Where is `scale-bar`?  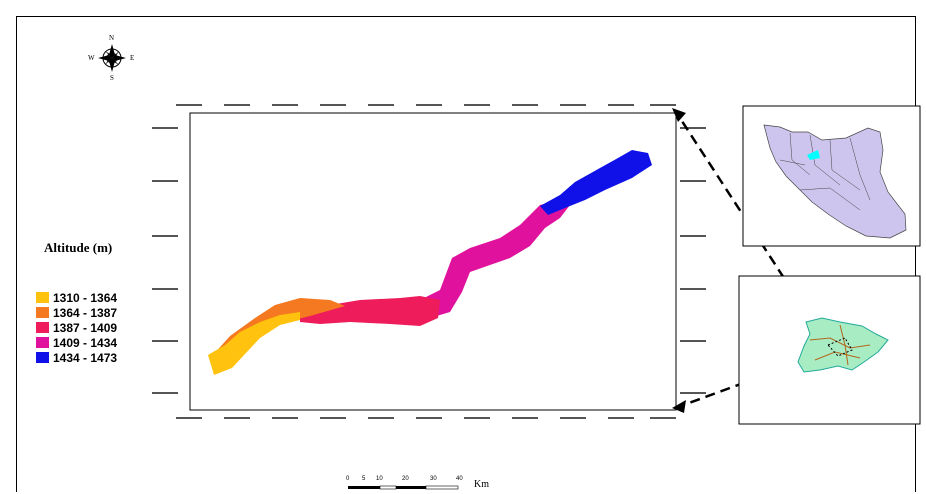
scale-bar is located at coordinates (403, 487).